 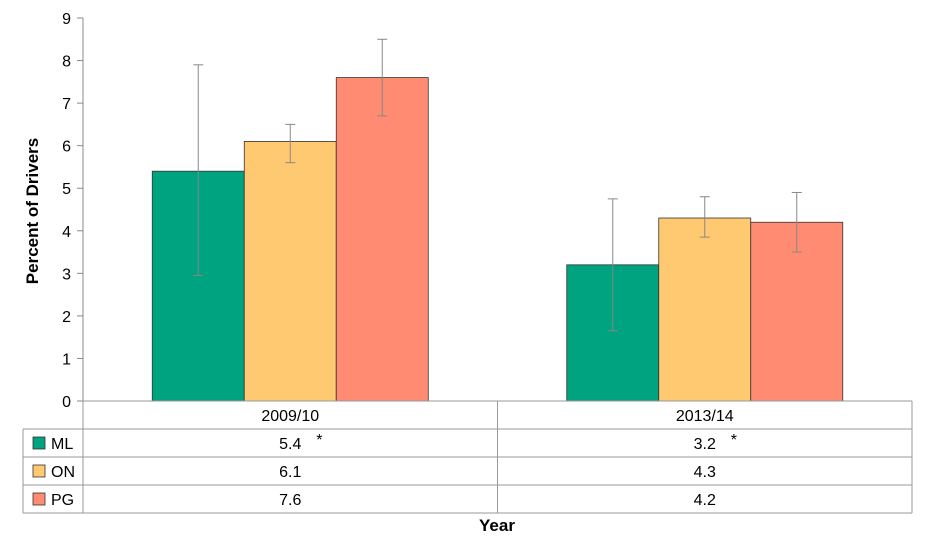 I want to click on legend-swatch-pg, so click(x=39, y=499).